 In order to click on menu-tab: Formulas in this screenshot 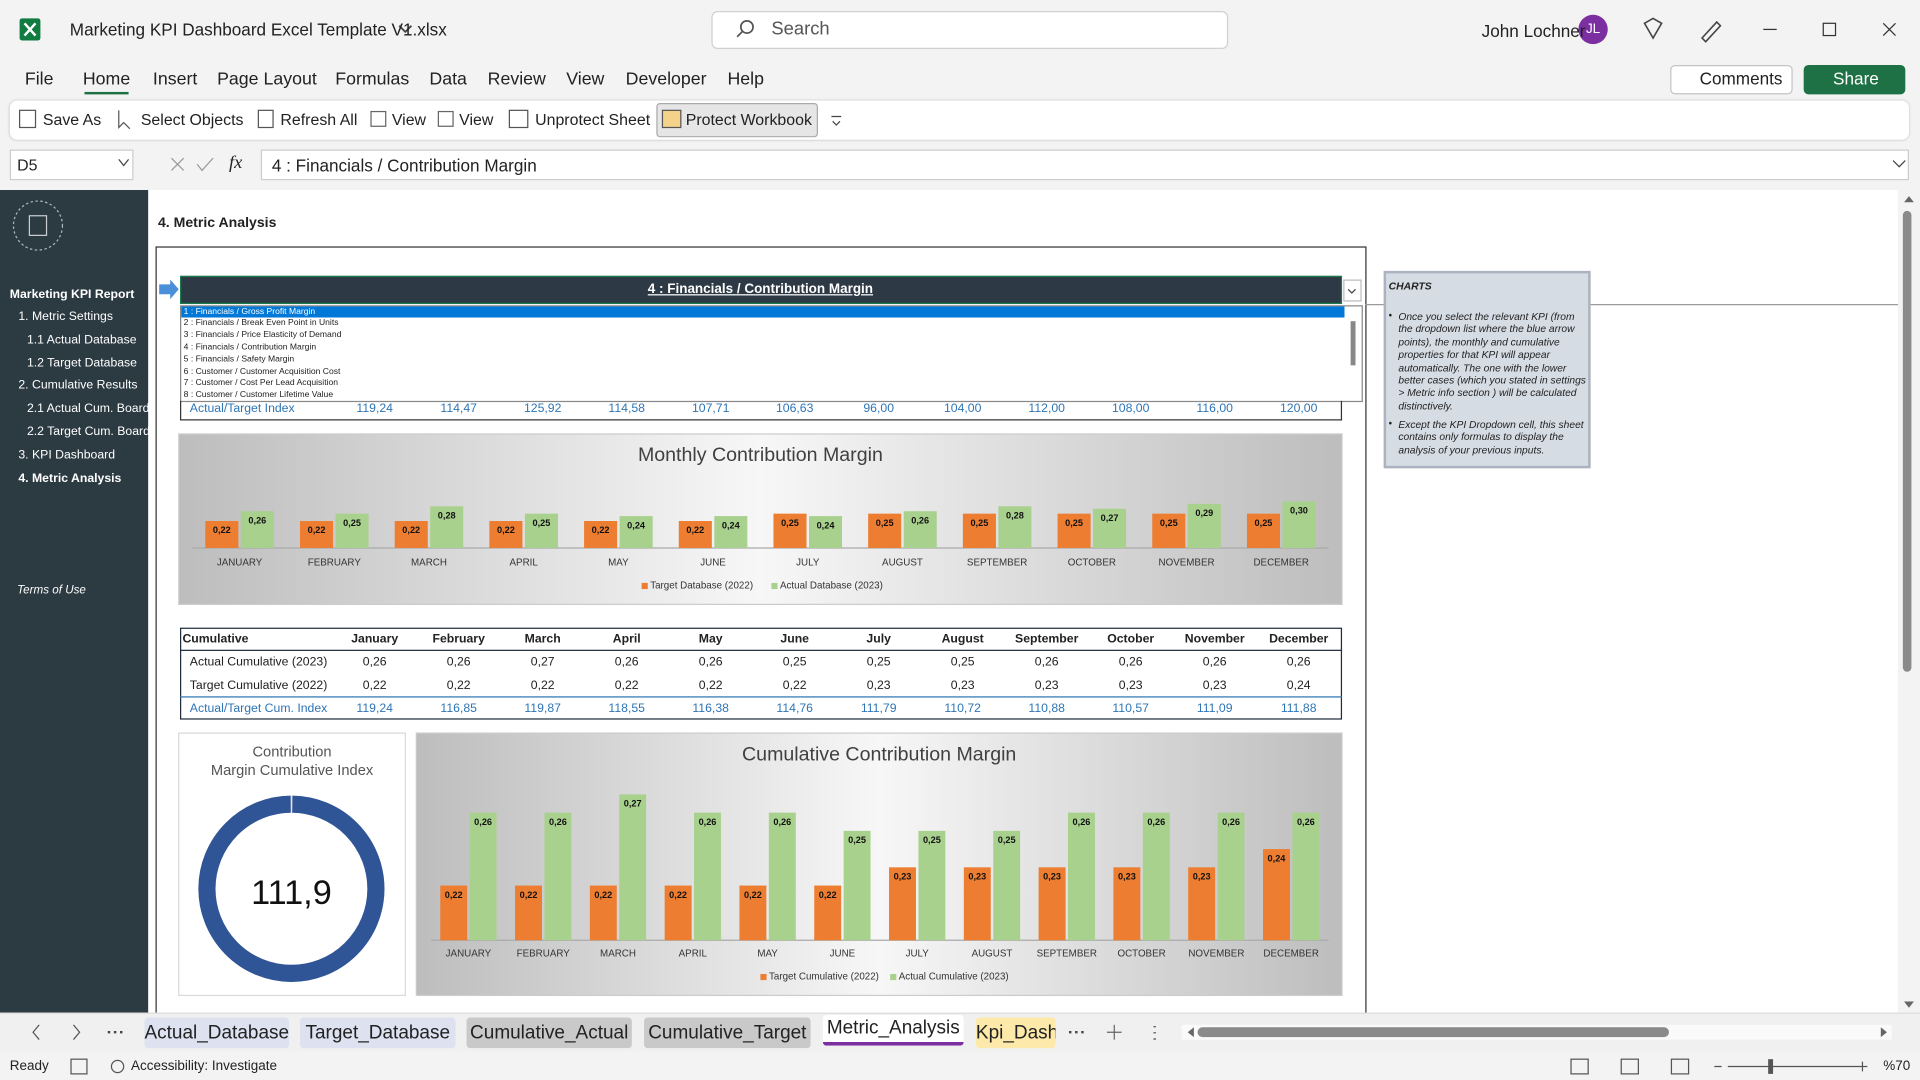, I will do `click(372, 79)`.